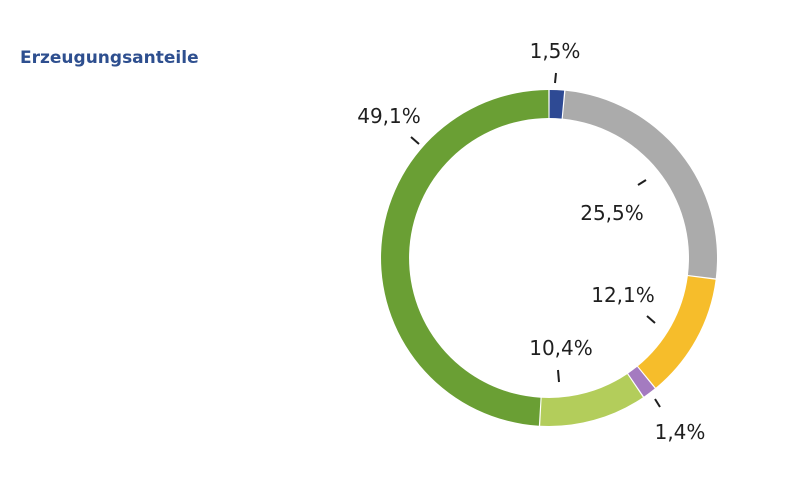 The width and height of the screenshot is (797, 488). What do you see at coordinates (612, 213) in the screenshot?
I see `slice-label-2: 25,5%` at bounding box center [612, 213].